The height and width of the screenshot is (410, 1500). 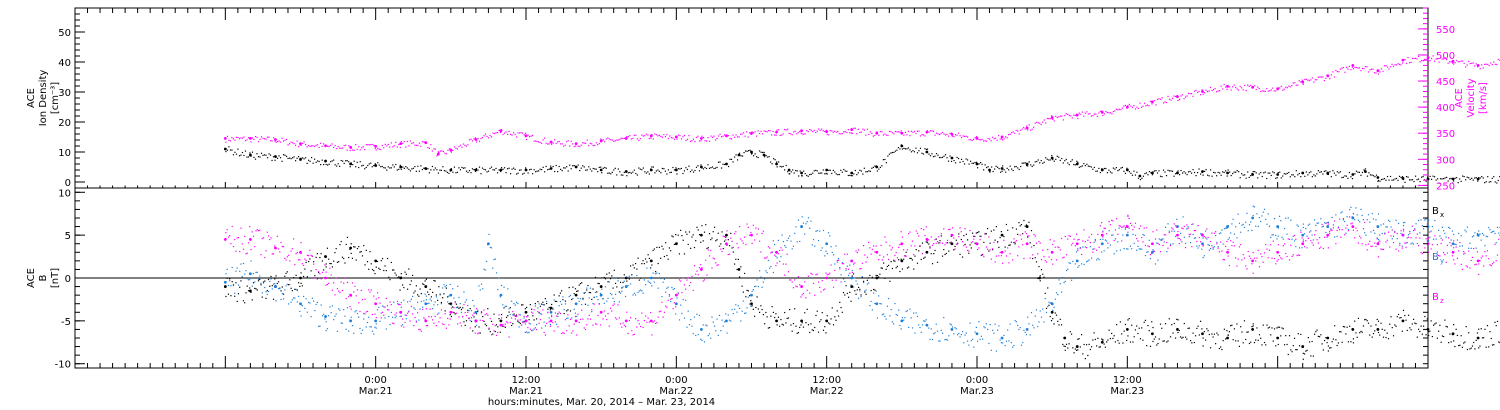 I want to click on x-tick-time-4: 0:00, so click(x=977, y=380).